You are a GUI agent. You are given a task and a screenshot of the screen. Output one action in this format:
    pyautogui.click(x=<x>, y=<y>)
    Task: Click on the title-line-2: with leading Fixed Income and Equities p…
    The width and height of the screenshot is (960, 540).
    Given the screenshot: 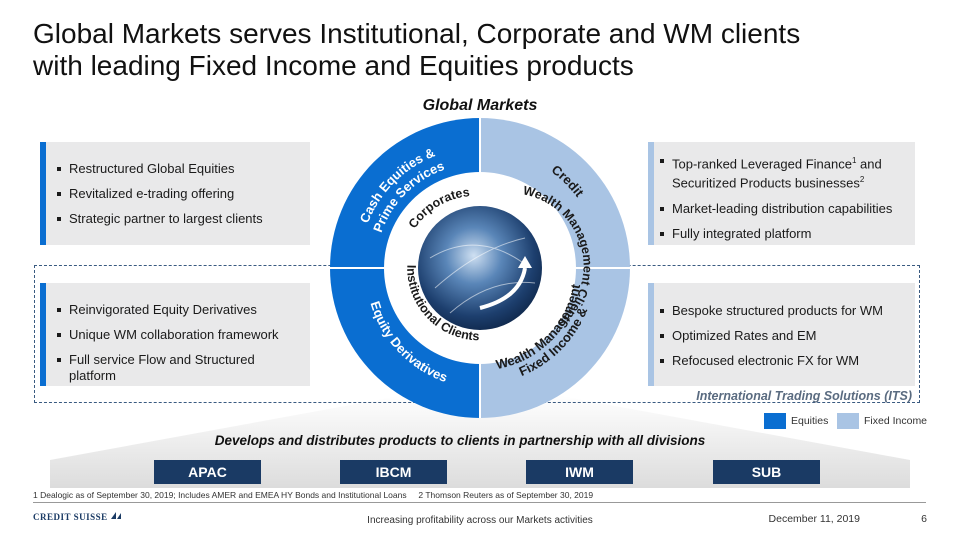 What is the action you would take?
    pyautogui.click(x=333, y=65)
    